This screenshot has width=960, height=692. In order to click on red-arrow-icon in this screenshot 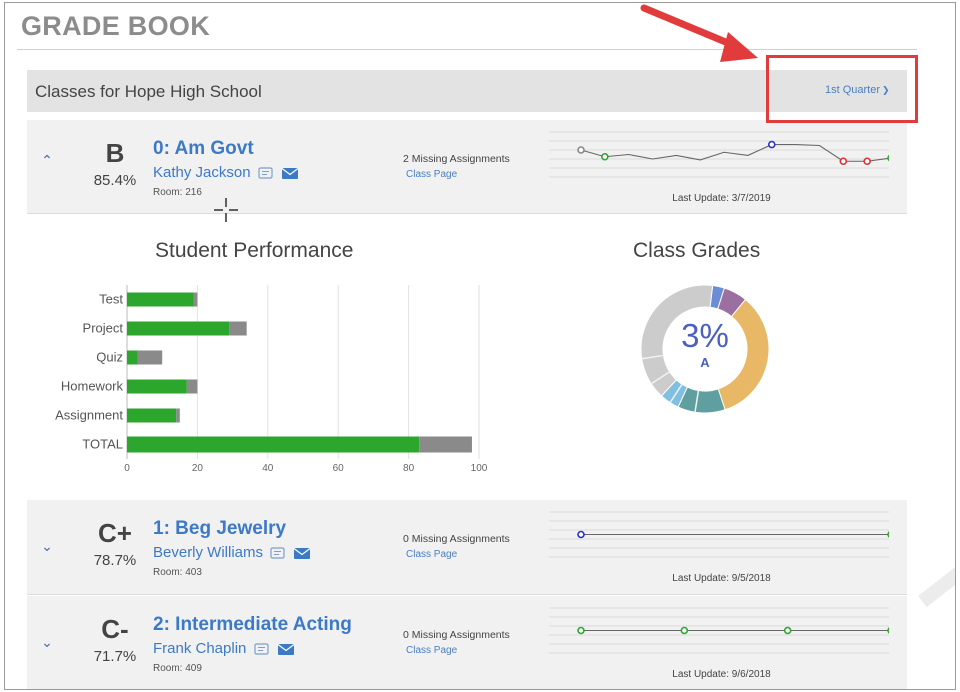, I will do `click(699, 33)`.